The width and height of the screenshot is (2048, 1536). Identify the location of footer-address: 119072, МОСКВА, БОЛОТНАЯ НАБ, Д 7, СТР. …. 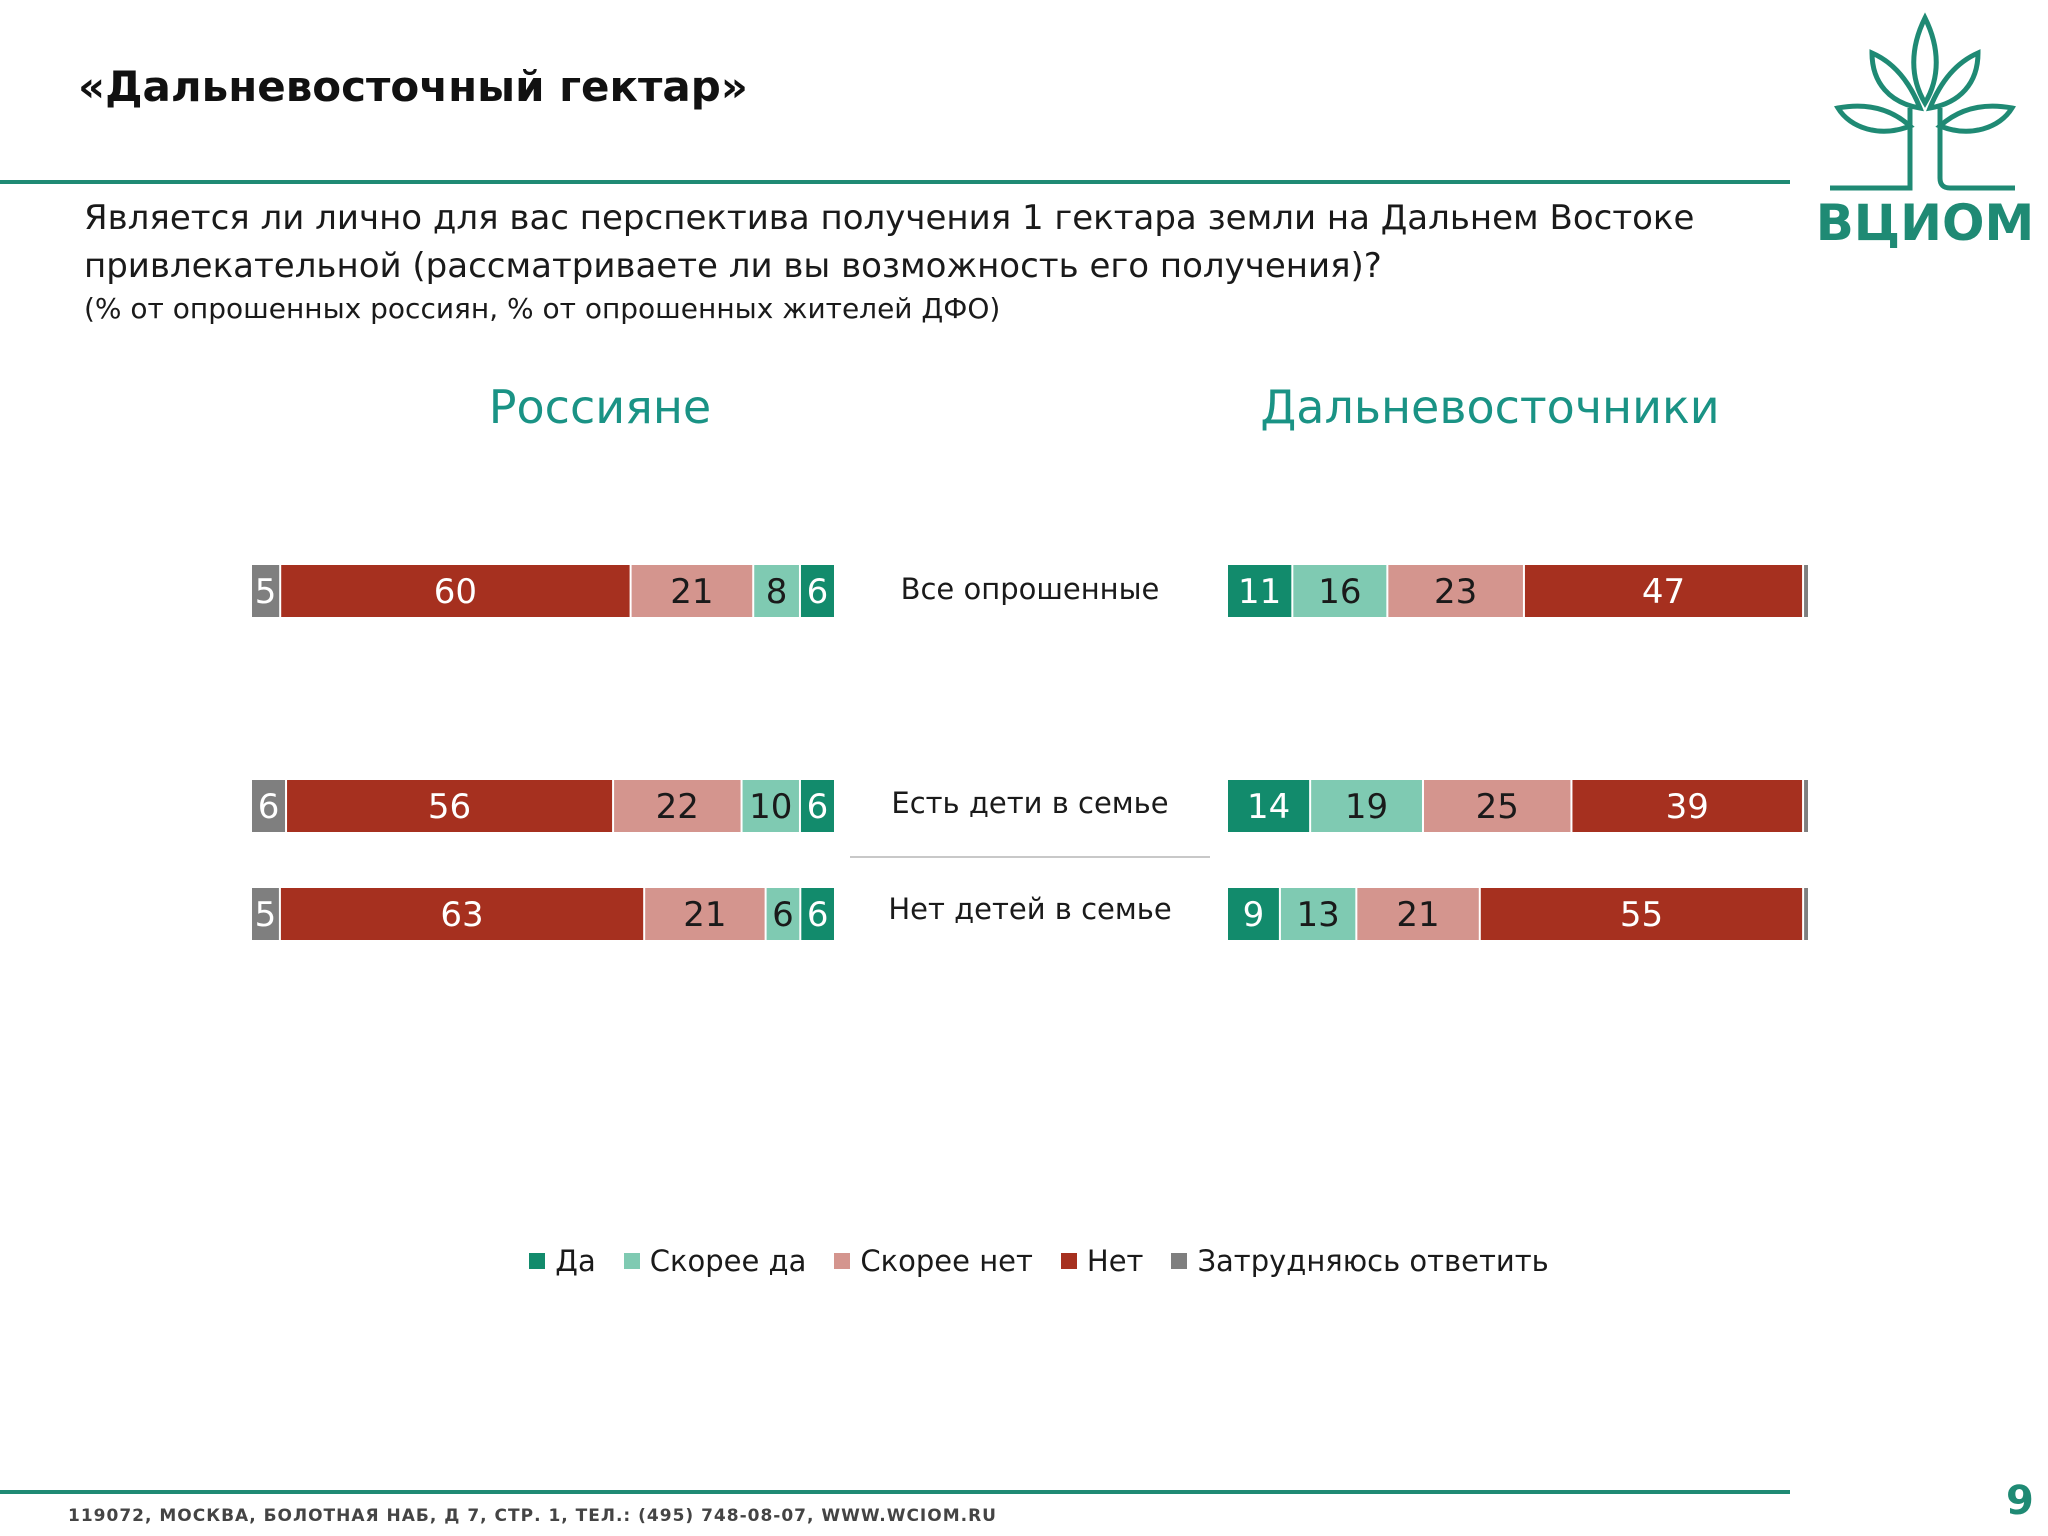
(532, 1516).